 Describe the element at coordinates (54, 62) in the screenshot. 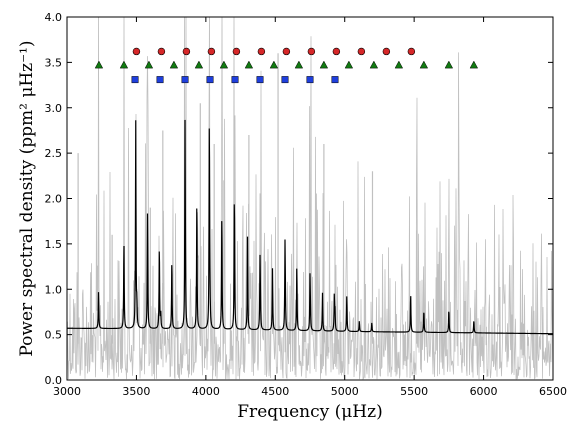

I see `y-tick-label: 3.5` at that location.